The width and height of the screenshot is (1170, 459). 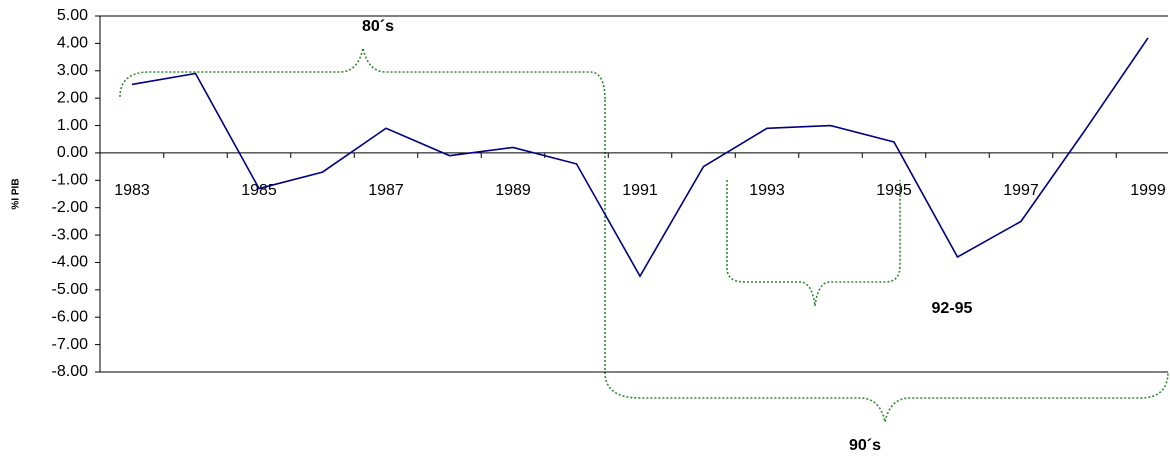 What do you see at coordinates (362, 74) in the screenshot?
I see `brace-80s` at bounding box center [362, 74].